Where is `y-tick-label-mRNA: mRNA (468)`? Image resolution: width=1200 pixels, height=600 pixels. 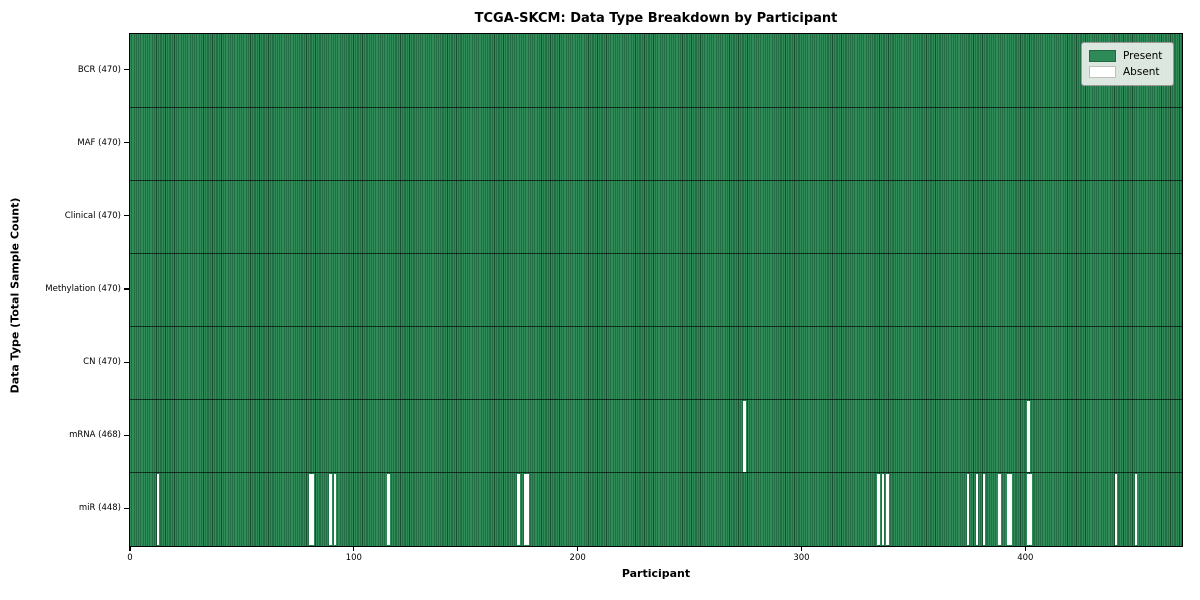 y-tick-label-mRNA: mRNA (468) is located at coordinates (95, 435).